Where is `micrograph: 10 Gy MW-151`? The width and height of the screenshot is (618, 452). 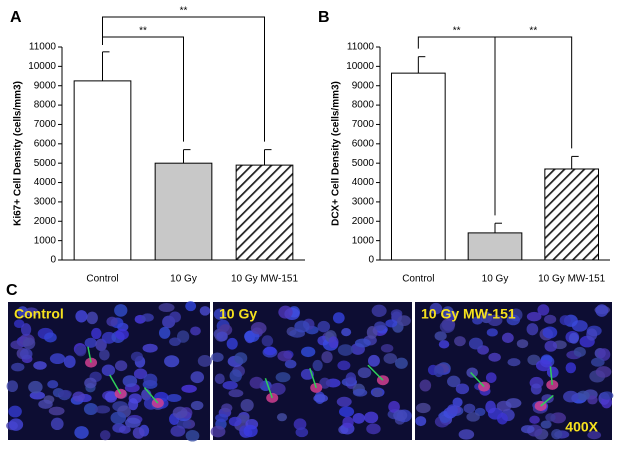
micrograph: 10 Gy MW-151 is located at coordinates (514, 371).